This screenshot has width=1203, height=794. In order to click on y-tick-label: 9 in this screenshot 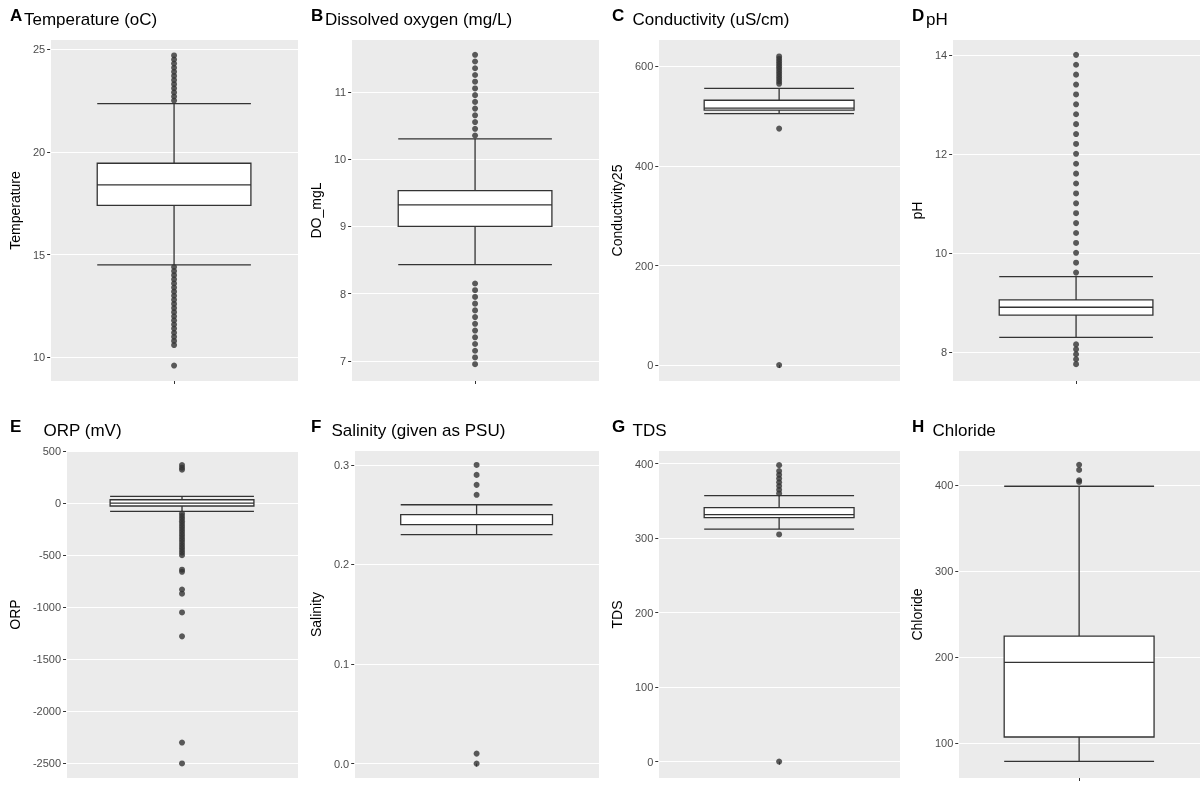, I will do `click(342, 226)`.